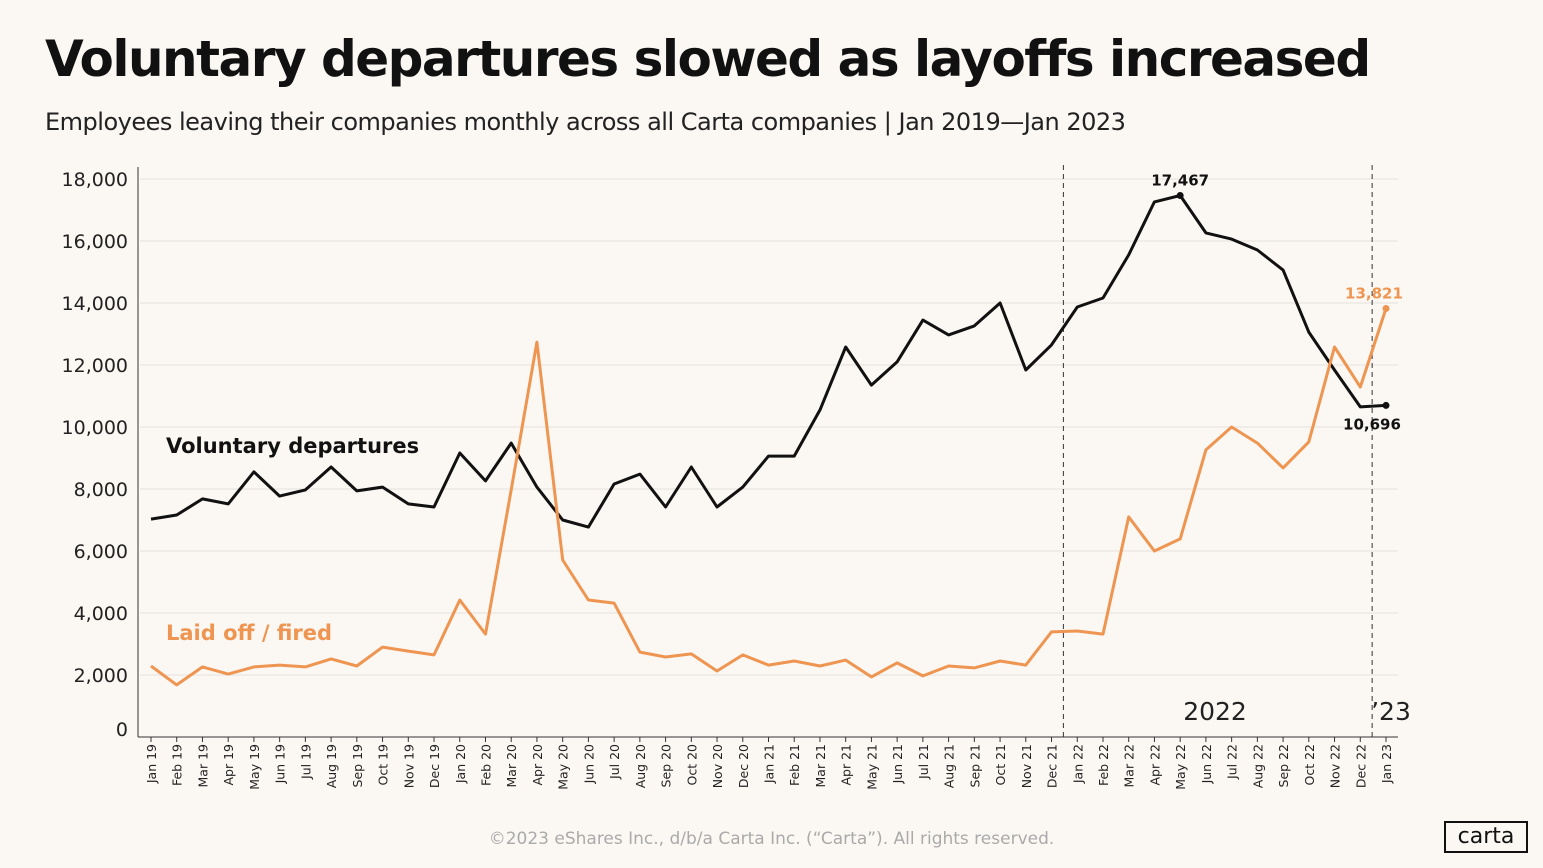  Describe the element at coordinates (1215, 711) in the screenshot. I see `period-label: 2022` at that location.